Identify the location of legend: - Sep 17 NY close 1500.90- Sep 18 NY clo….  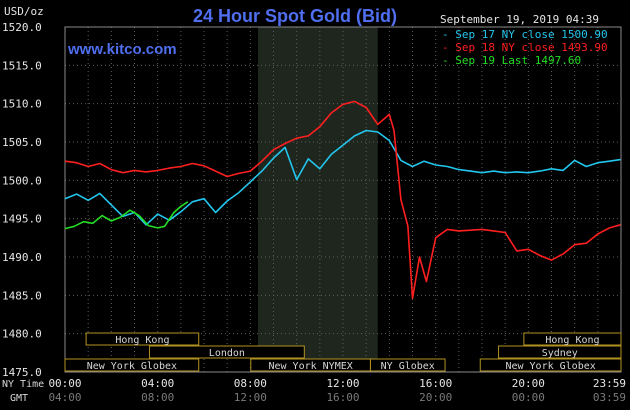
(525, 47).